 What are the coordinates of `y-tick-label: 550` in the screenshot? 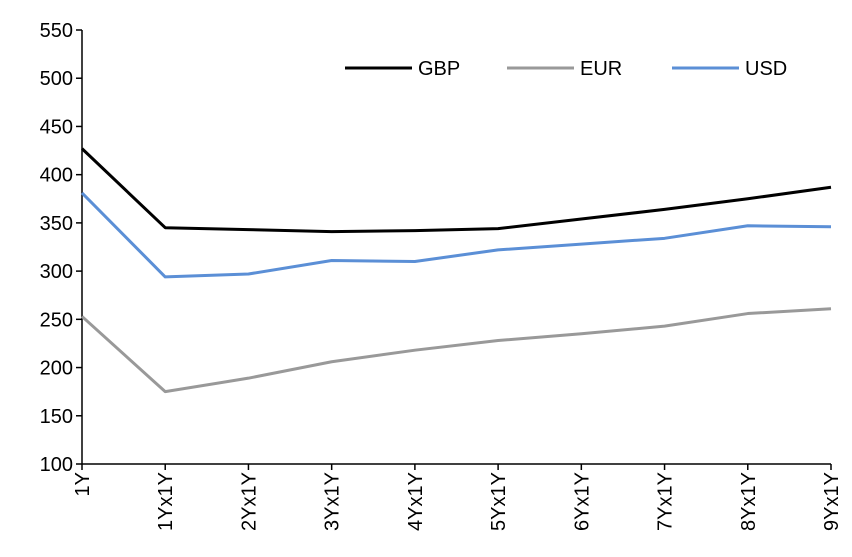 It's located at (56, 31).